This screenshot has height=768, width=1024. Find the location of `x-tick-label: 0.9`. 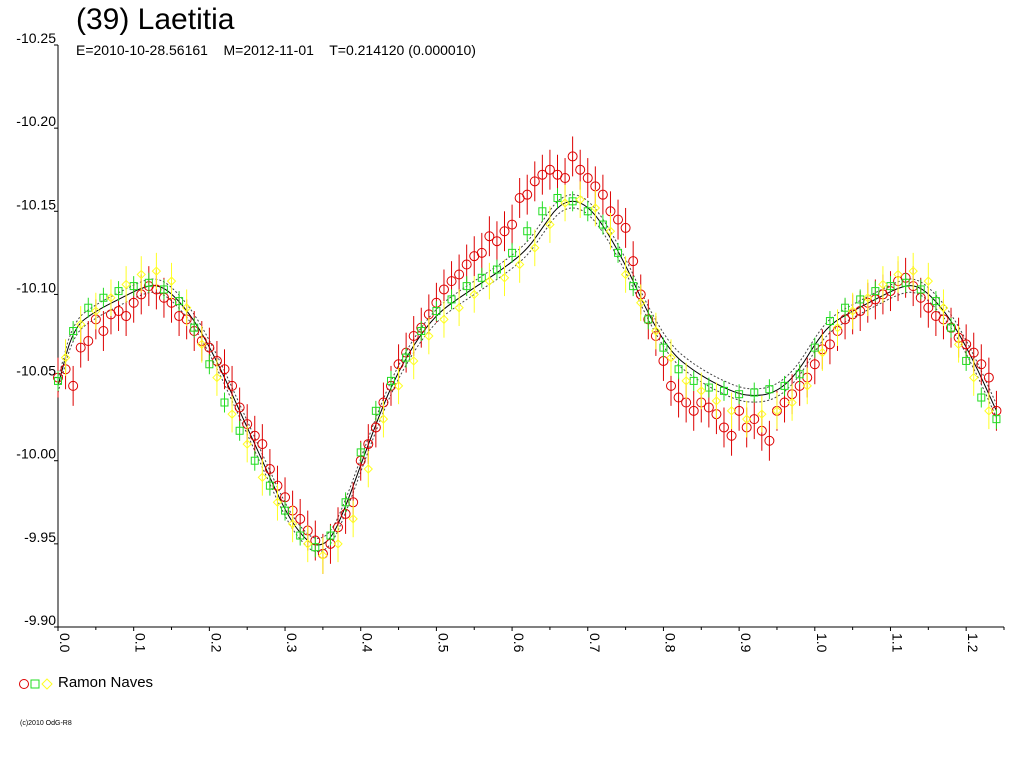

x-tick-label: 0.9 is located at coordinates (746, 643).